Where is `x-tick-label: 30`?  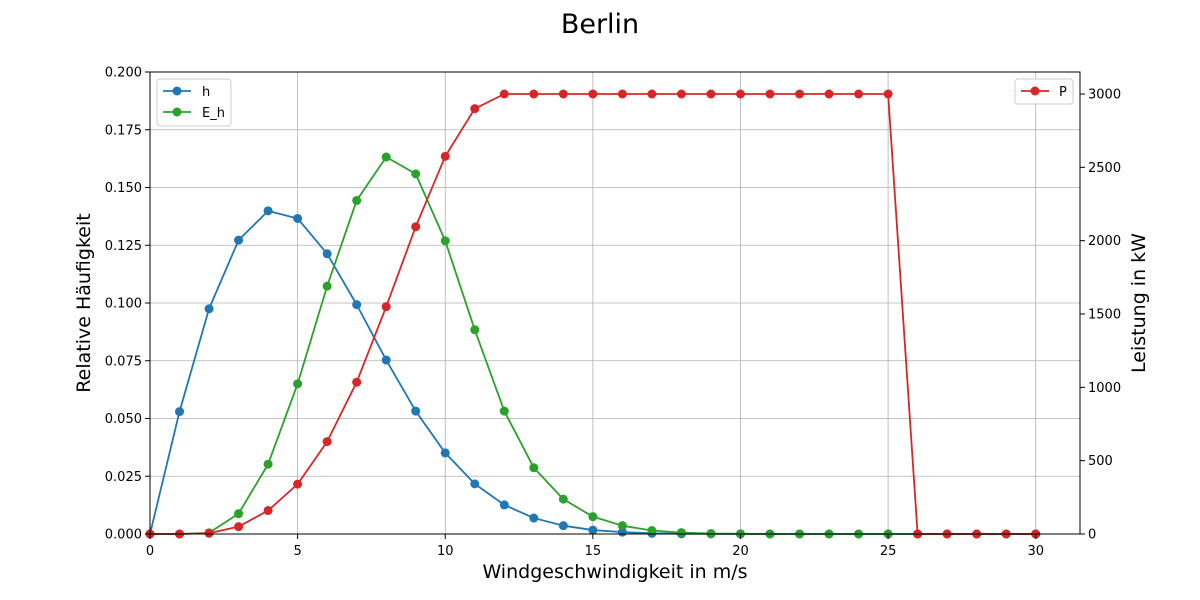
x-tick-label: 30 is located at coordinates (1035, 551).